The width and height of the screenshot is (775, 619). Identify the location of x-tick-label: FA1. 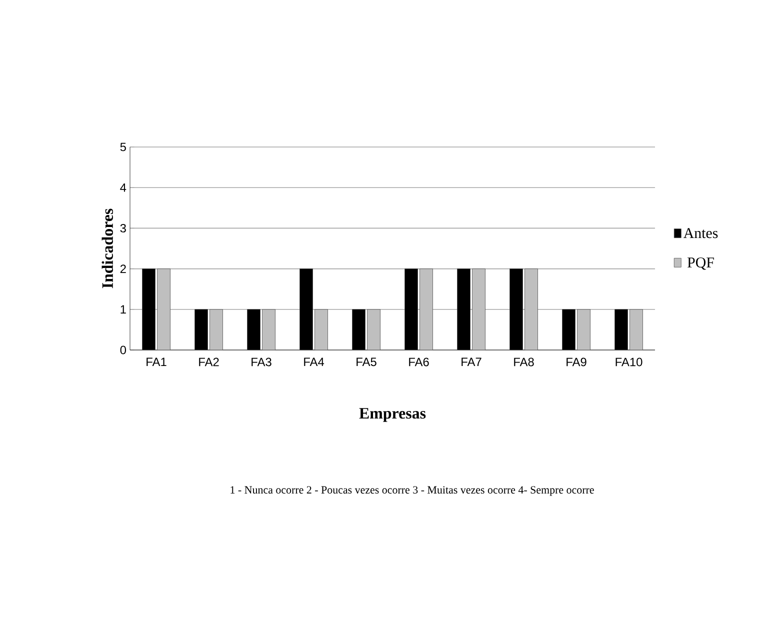
(156, 362).